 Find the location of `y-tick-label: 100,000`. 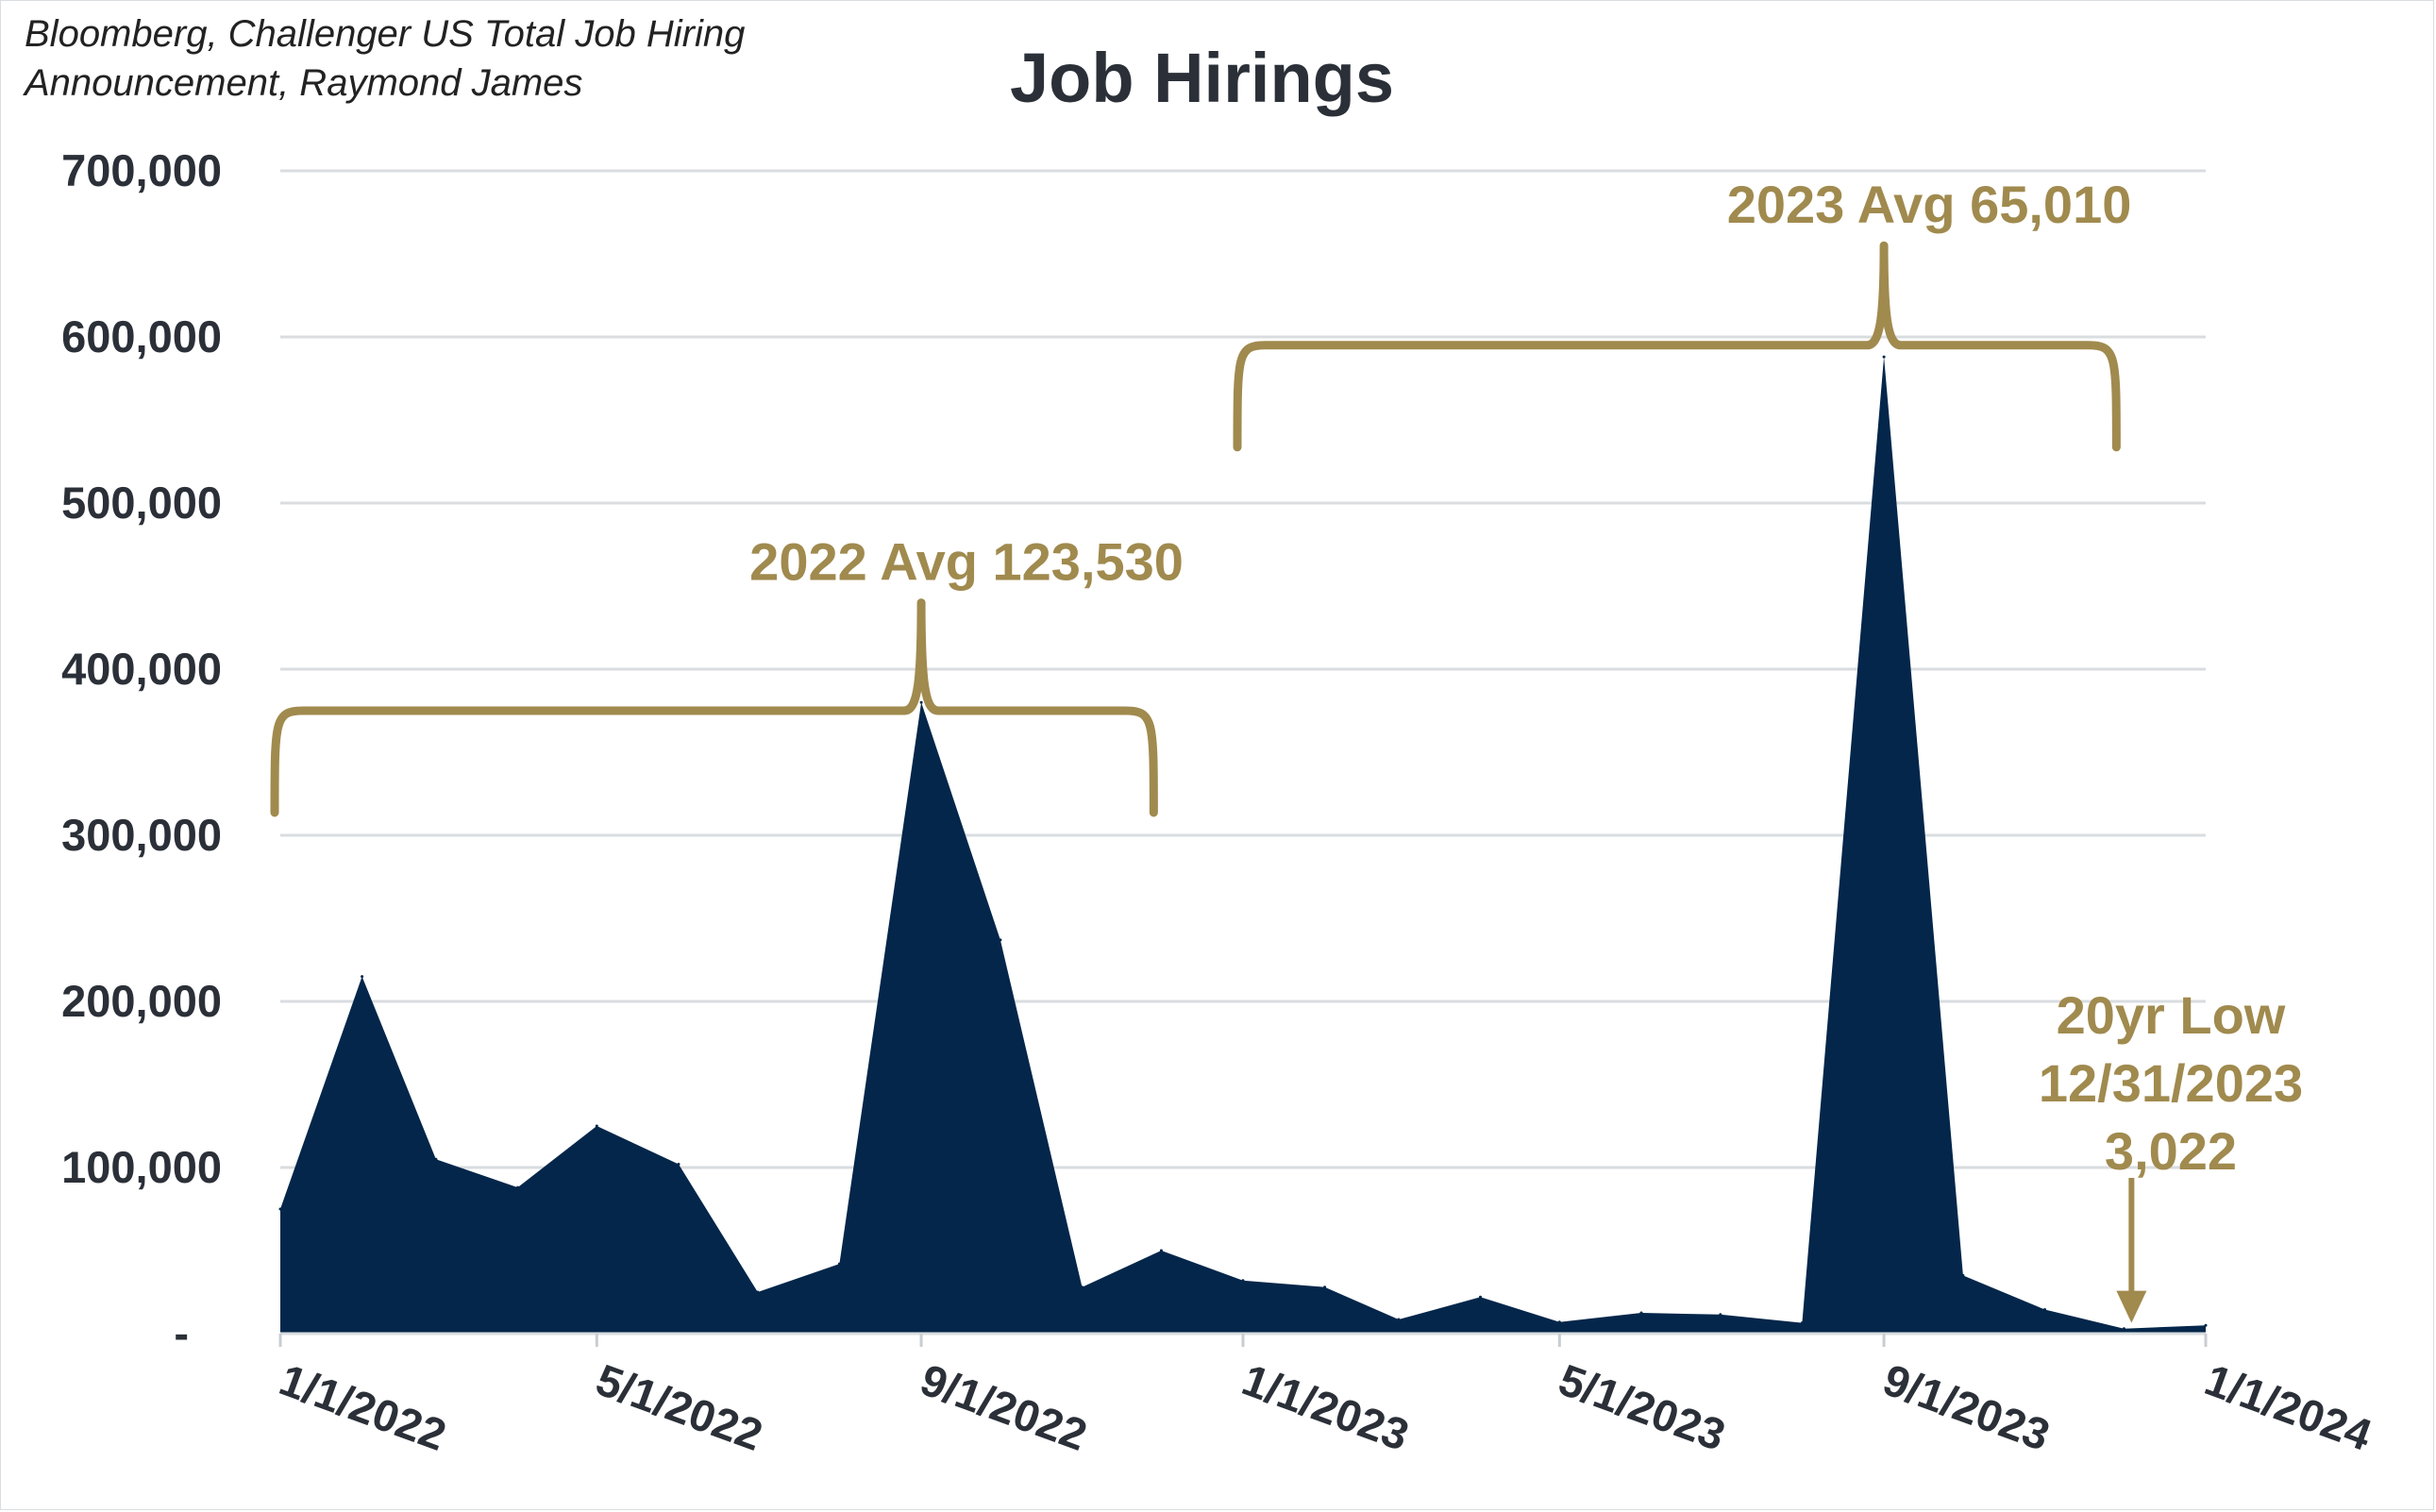

y-tick-label: 100,000 is located at coordinates (141, 1167).